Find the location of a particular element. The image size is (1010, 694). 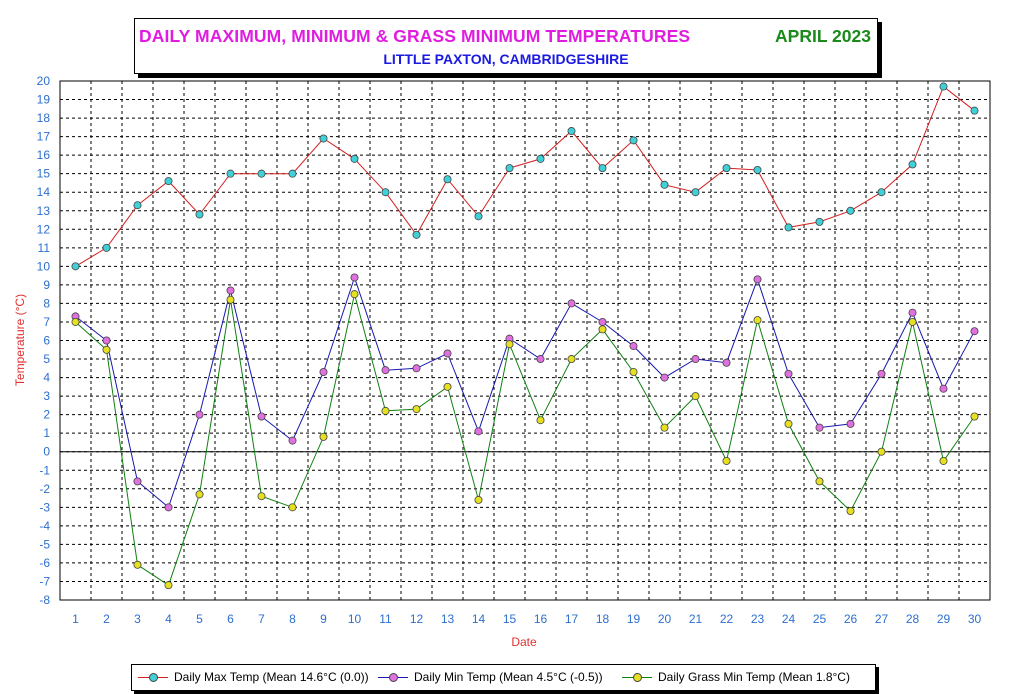

y-tick-label: 10 is located at coordinates (44, 266).